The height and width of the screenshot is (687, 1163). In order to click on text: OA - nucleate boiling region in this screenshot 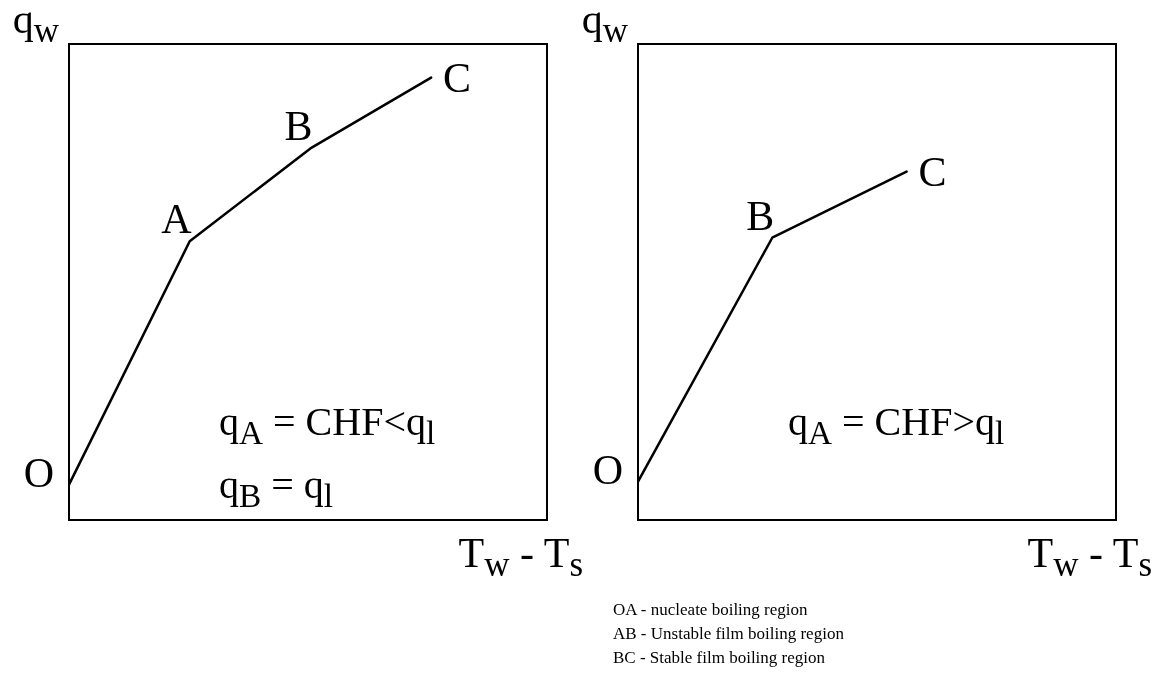, I will do `click(711, 610)`.